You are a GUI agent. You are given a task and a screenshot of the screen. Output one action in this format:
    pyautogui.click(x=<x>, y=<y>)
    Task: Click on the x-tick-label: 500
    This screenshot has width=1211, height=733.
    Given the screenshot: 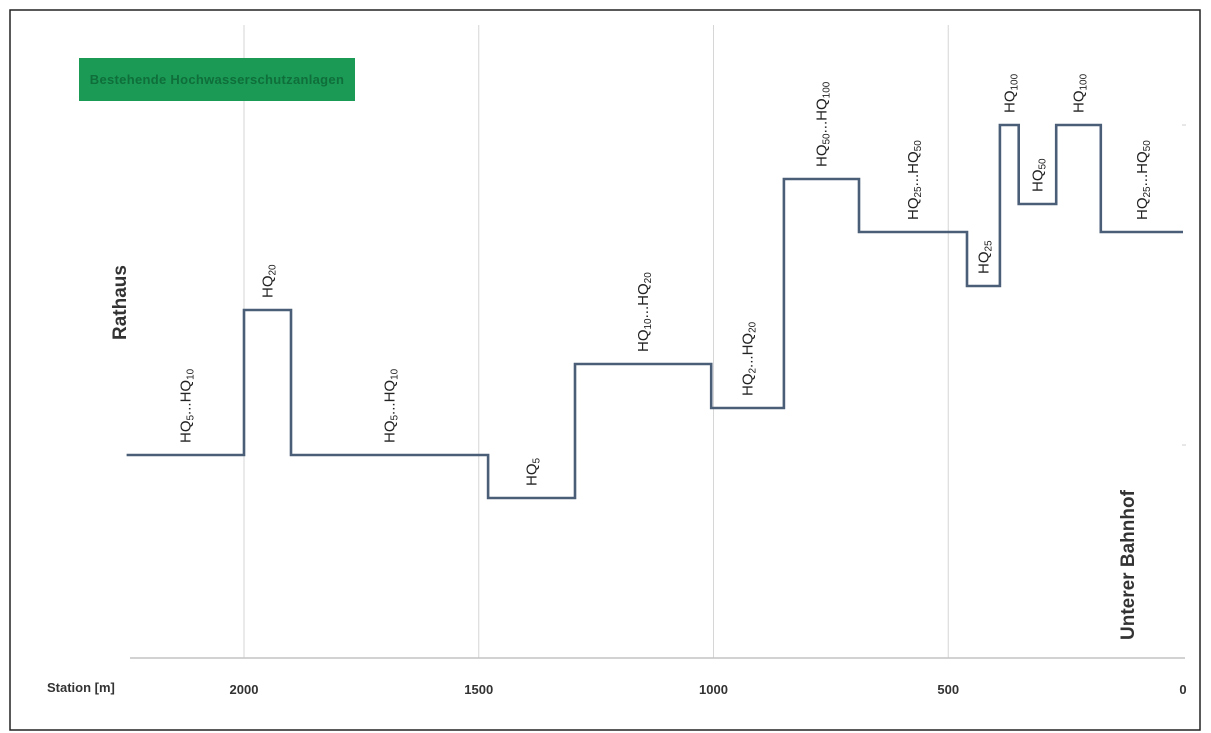 What is the action you would take?
    pyautogui.click(x=948, y=689)
    